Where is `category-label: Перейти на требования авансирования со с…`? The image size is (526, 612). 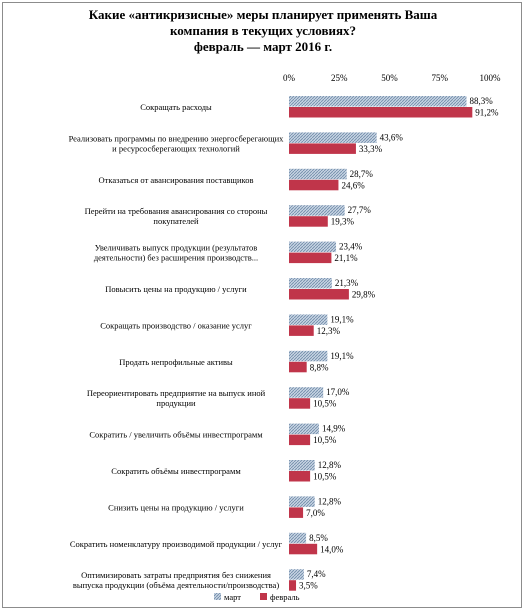
category-label: Перейти на требования авансирования со с… is located at coordinates (176, 211).